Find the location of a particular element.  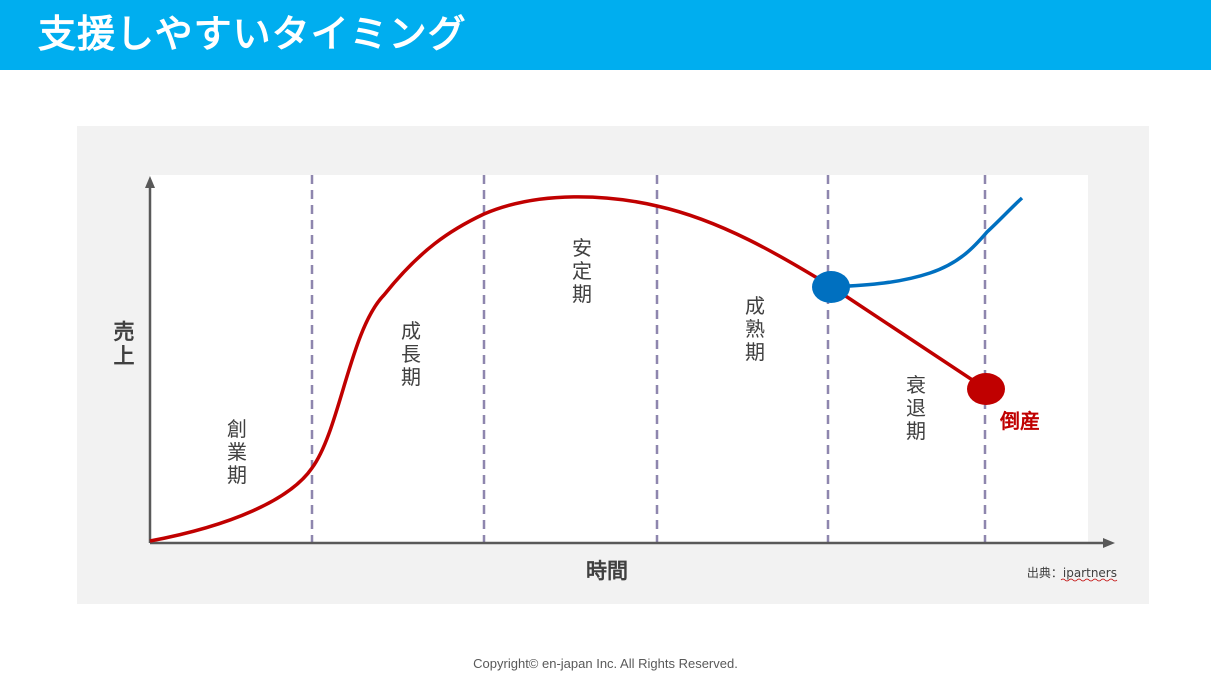

phase-label-founding: 創業期 is located at coordinates (237, 452).